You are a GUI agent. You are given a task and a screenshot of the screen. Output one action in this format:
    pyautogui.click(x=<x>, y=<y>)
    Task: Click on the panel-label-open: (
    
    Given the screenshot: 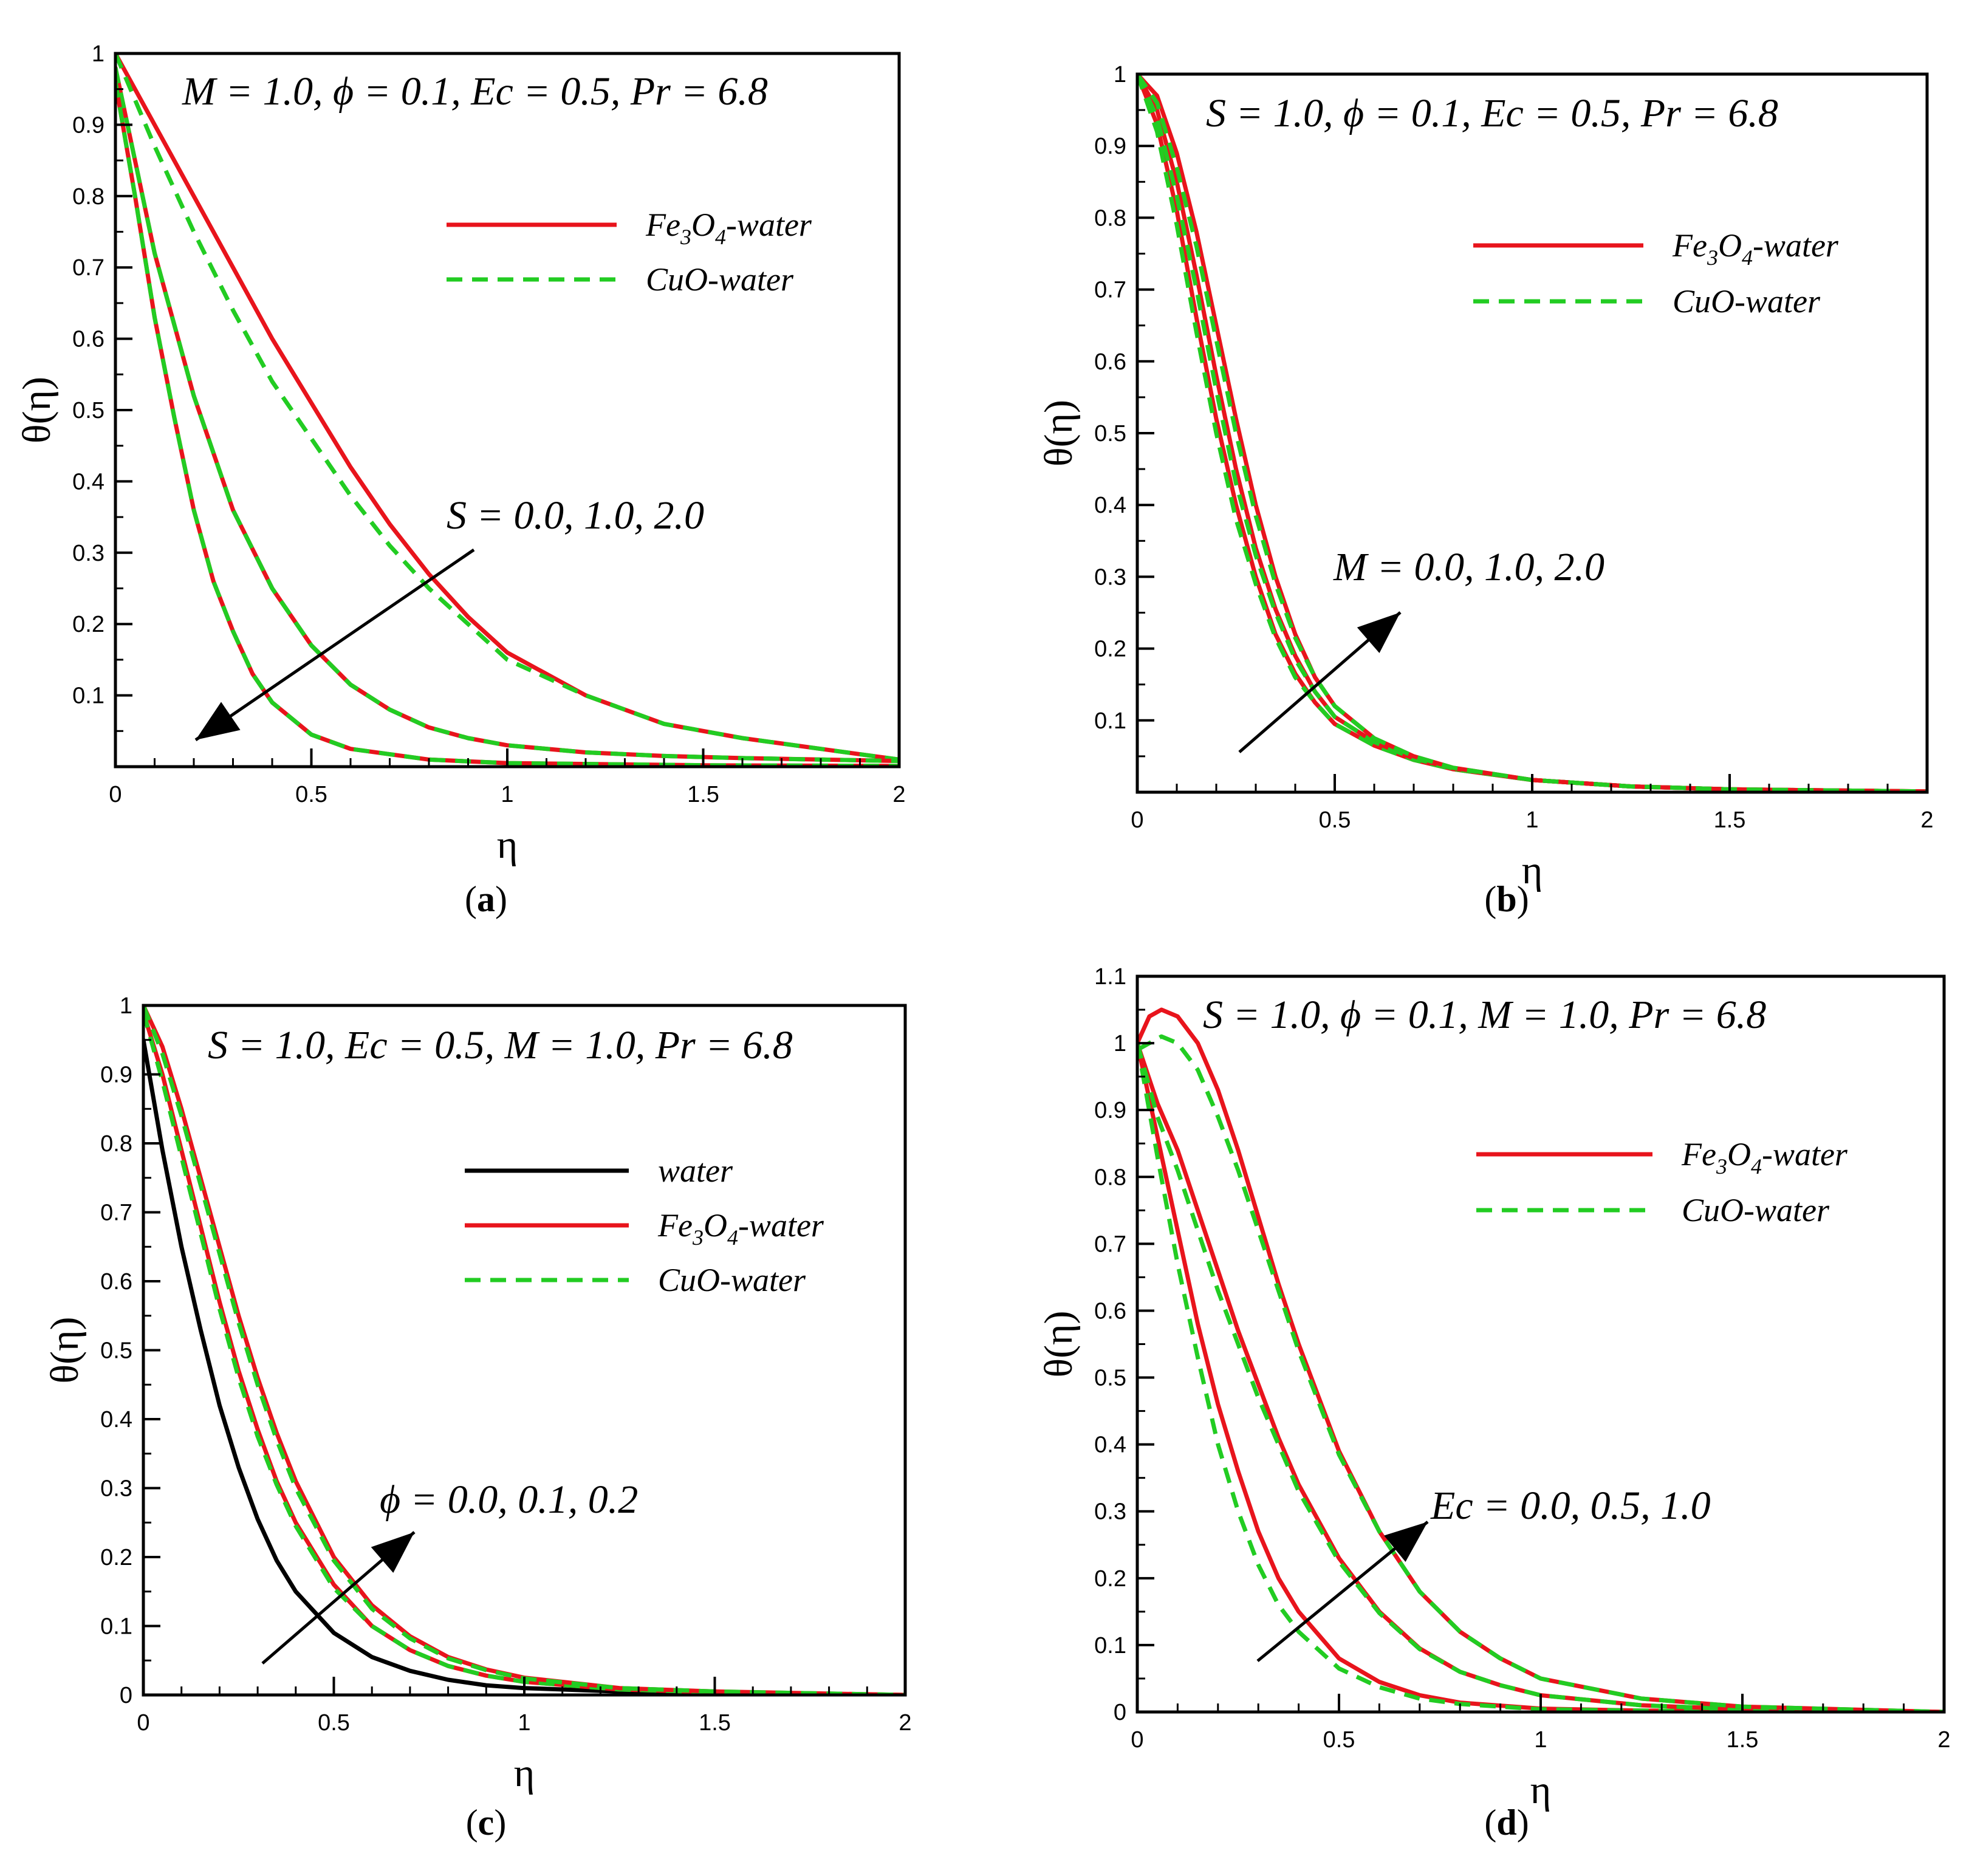 What is the action you would take?
    pyautogui.click(x=471, y=899)
    